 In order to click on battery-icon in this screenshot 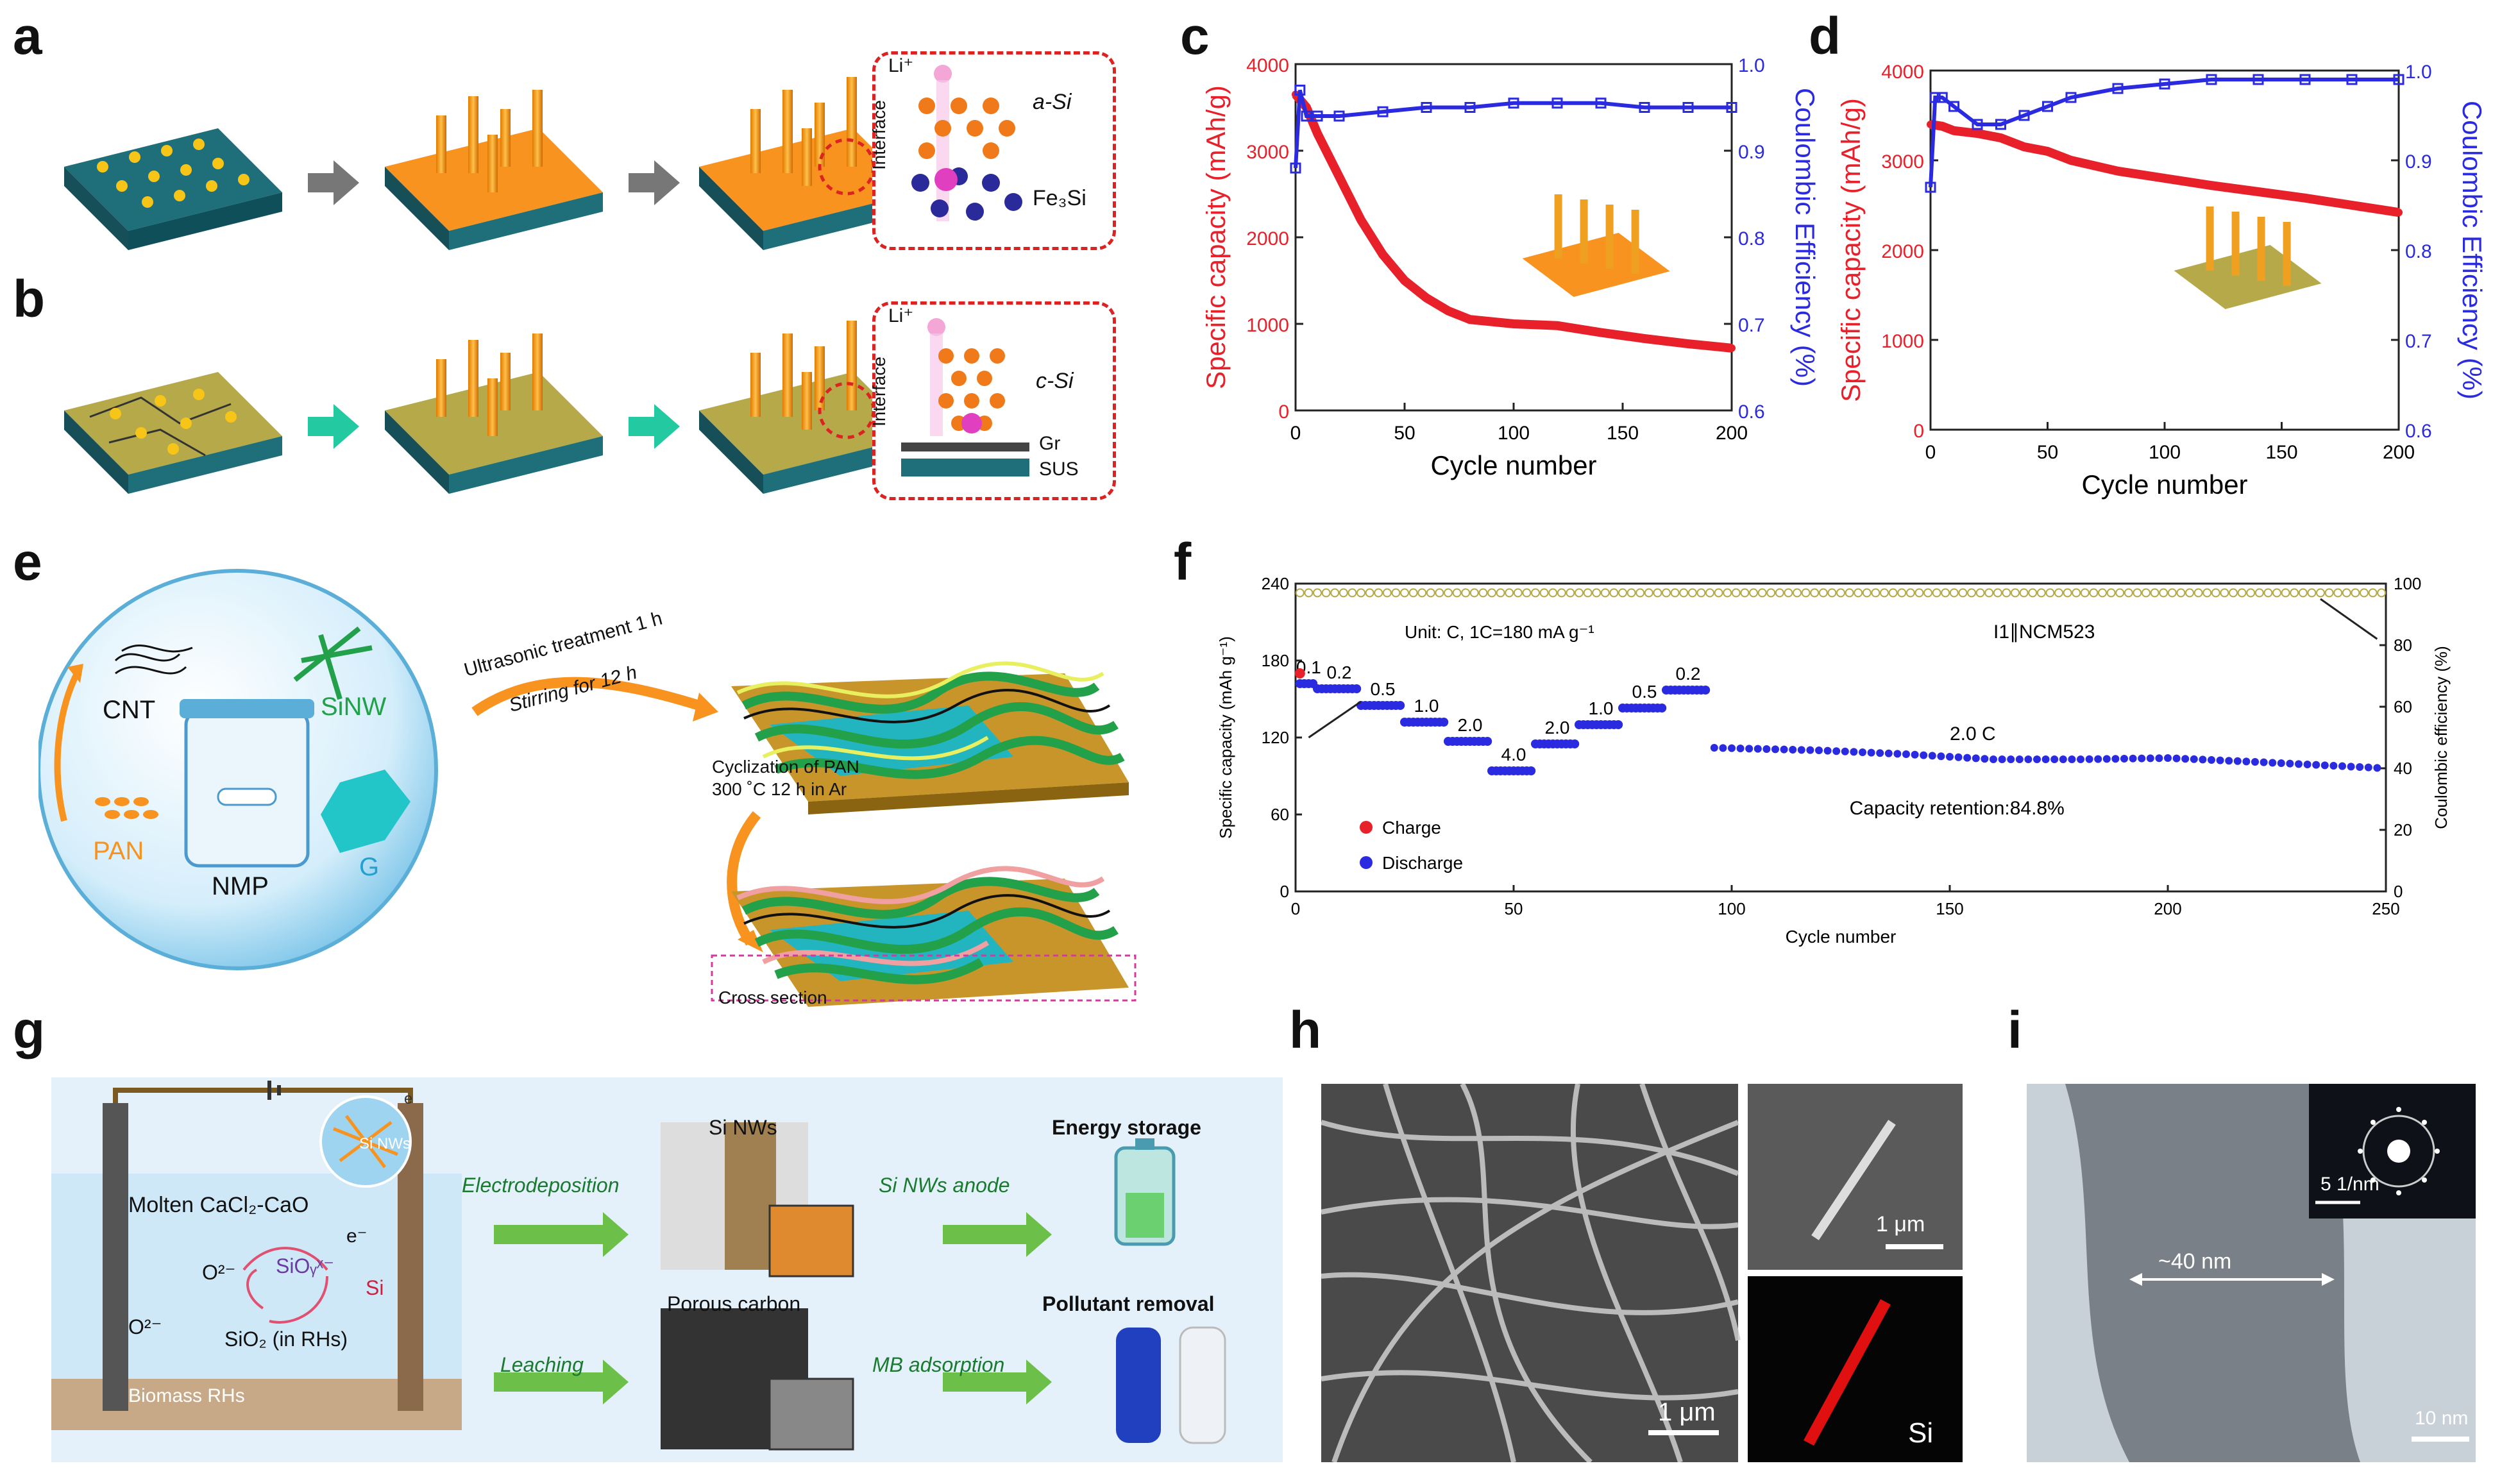, I will do `click(1145, 1192)`.